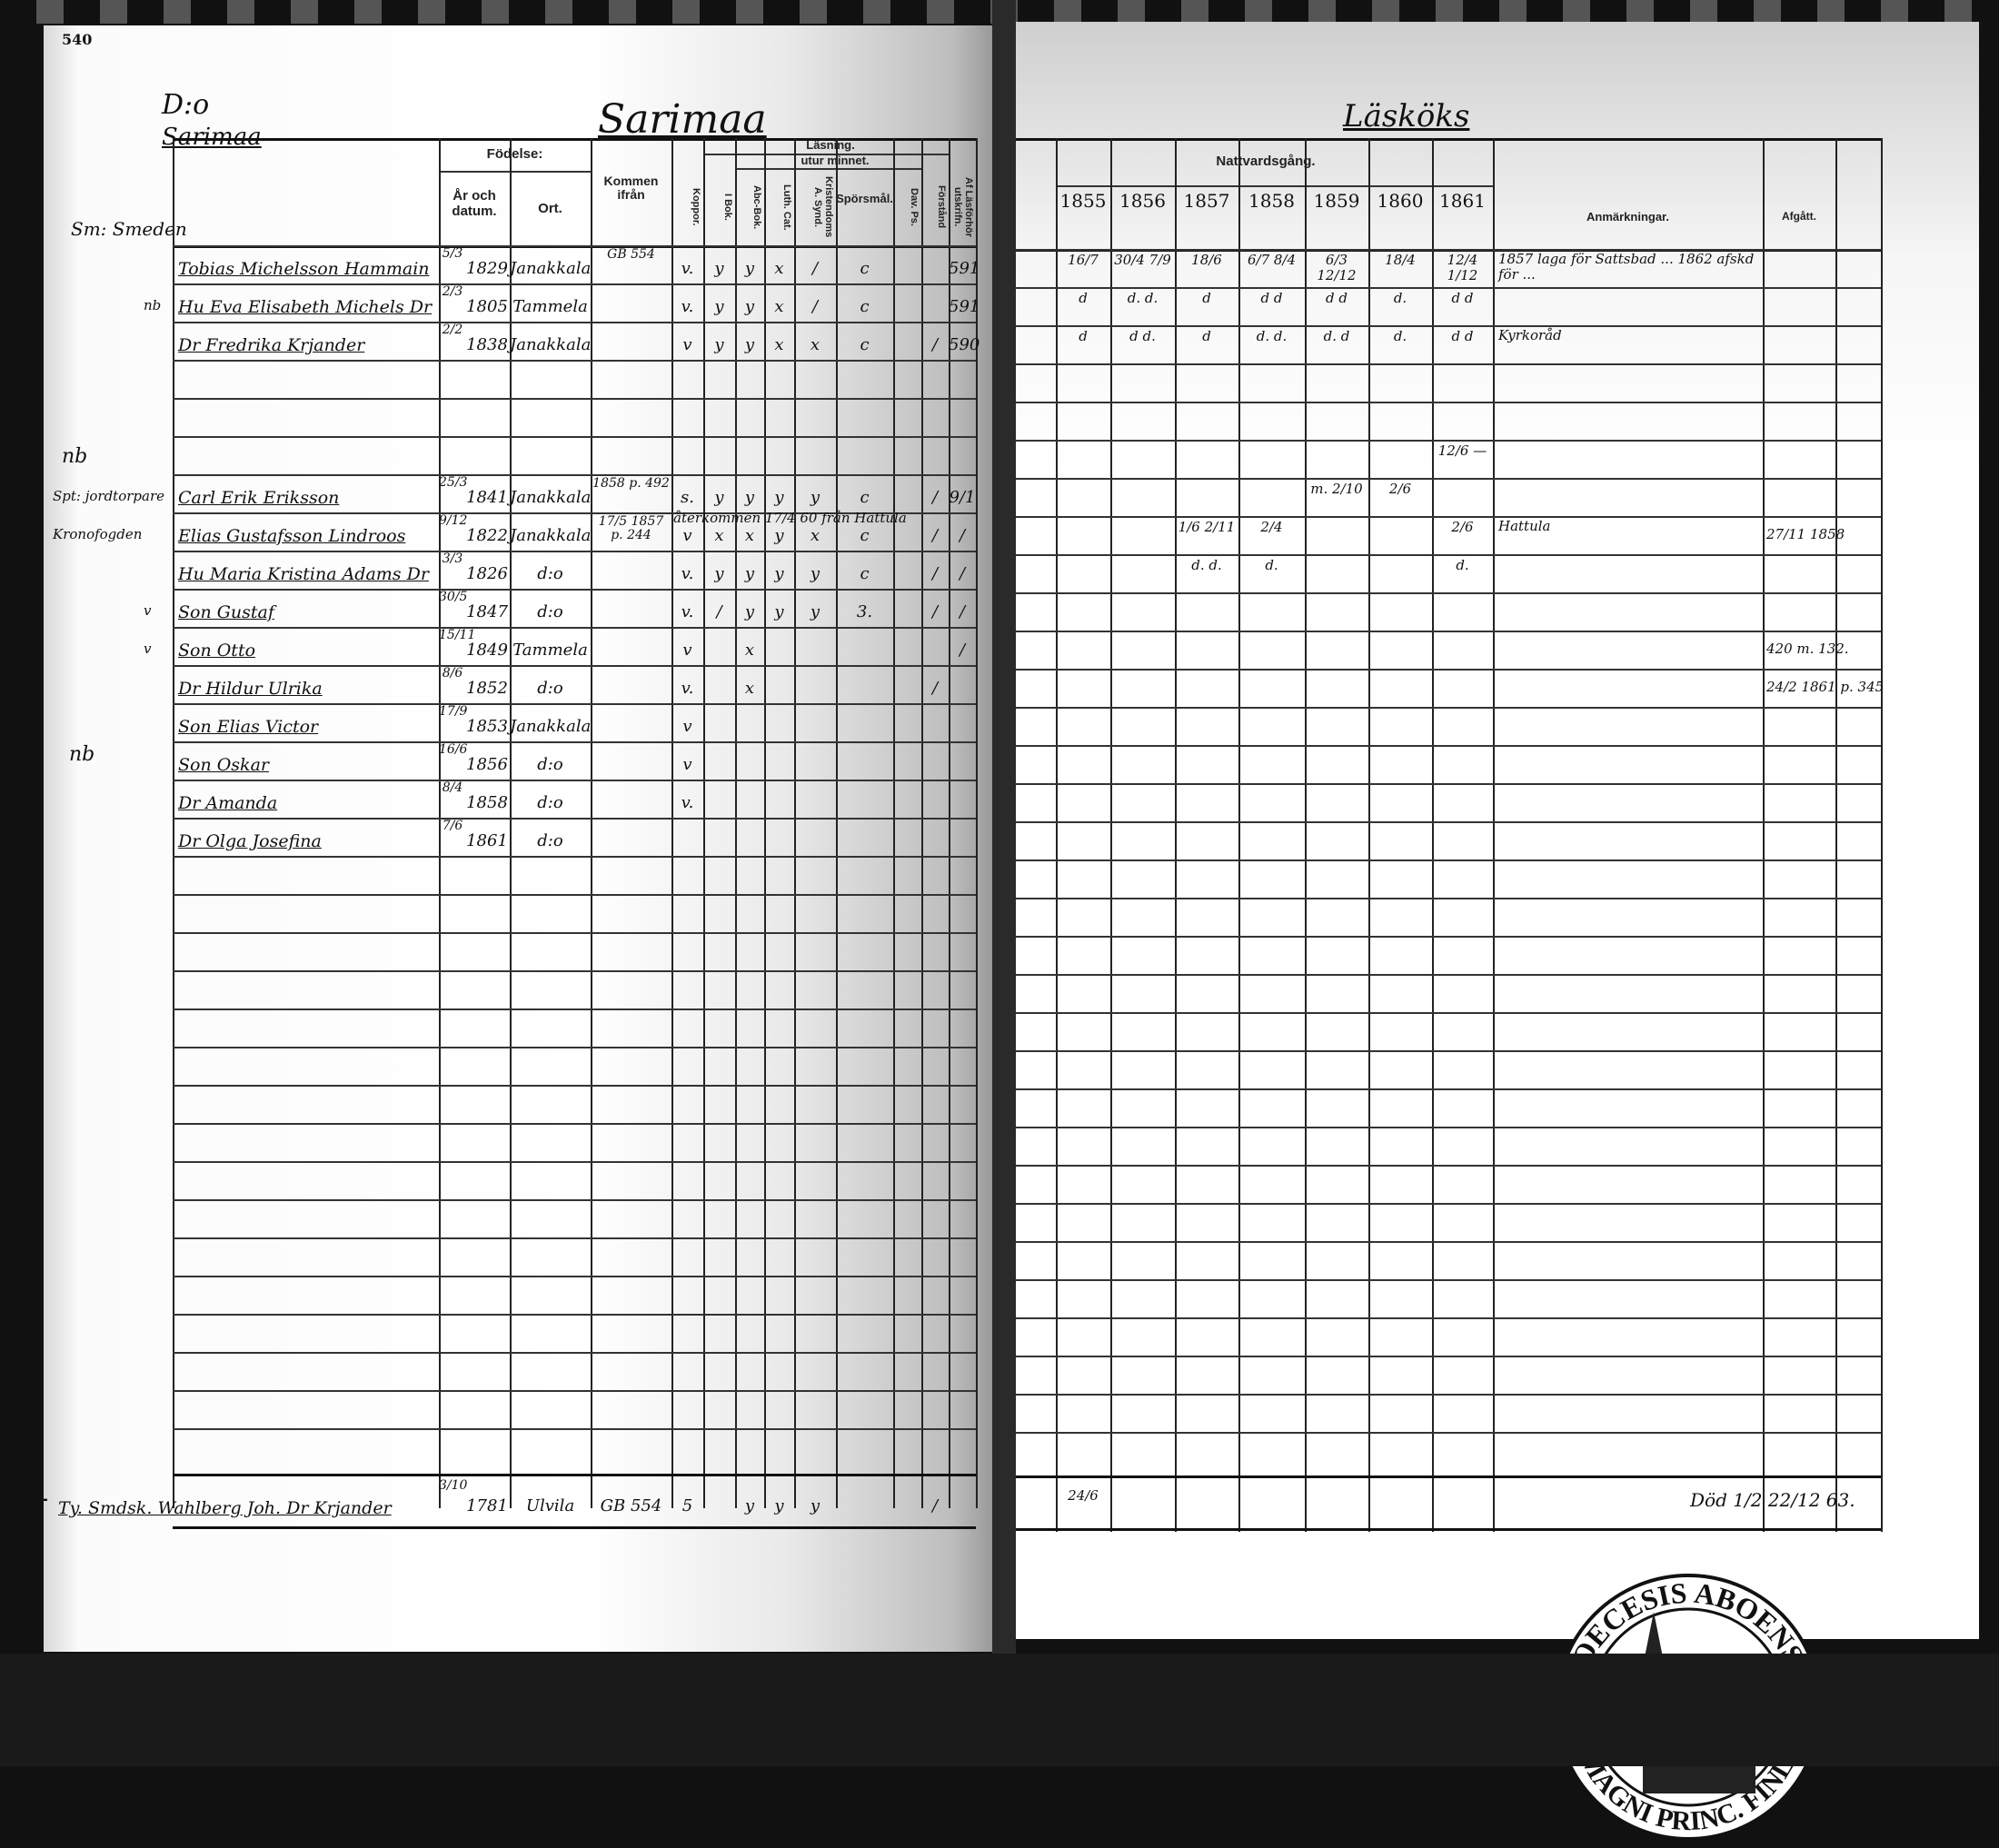 The width and height of the screenshot is (1999, 1848). Describe the element at coordinates (78, 39) in the screenshot. I see `page-number: 540` at that location.